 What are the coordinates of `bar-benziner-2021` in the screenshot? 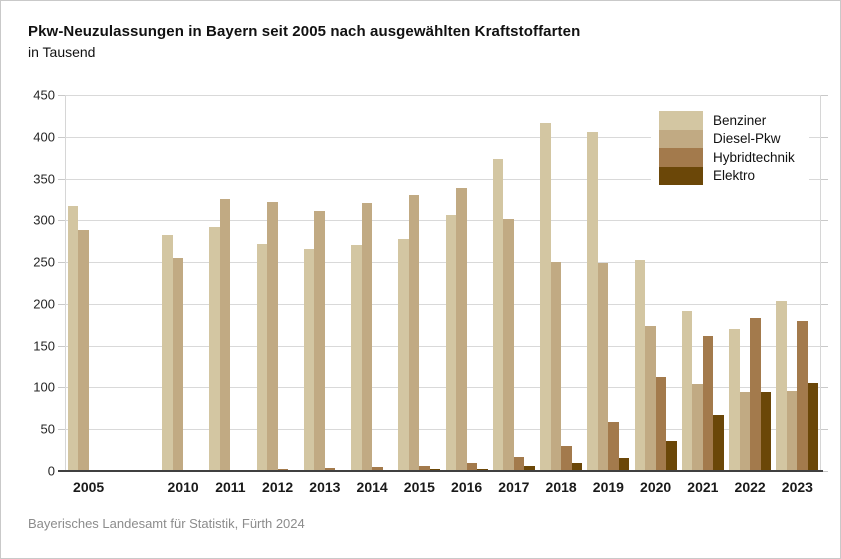 It's located at (687, 390).